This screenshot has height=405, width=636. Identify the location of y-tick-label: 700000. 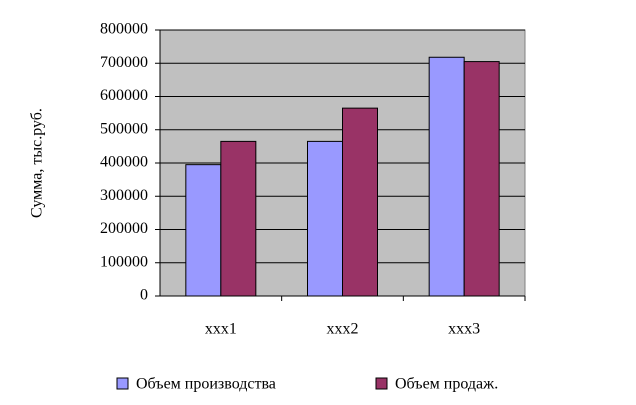
(124, 62).